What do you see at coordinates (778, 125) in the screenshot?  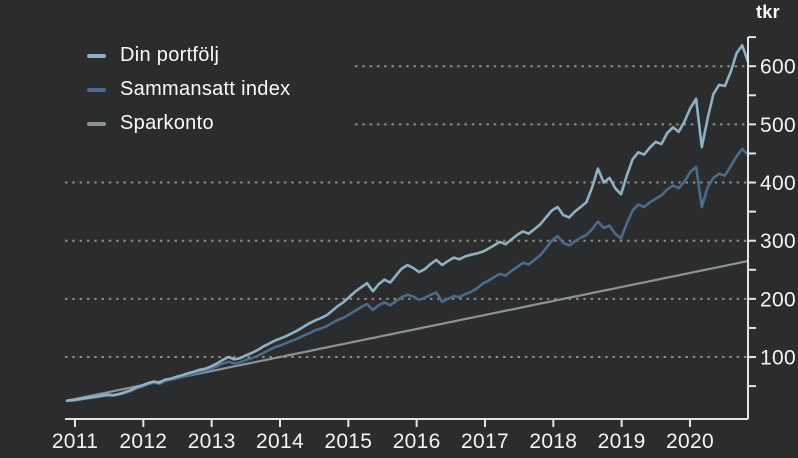 I see `y-axis-label-500: 500` at bounding box center [778, 125].